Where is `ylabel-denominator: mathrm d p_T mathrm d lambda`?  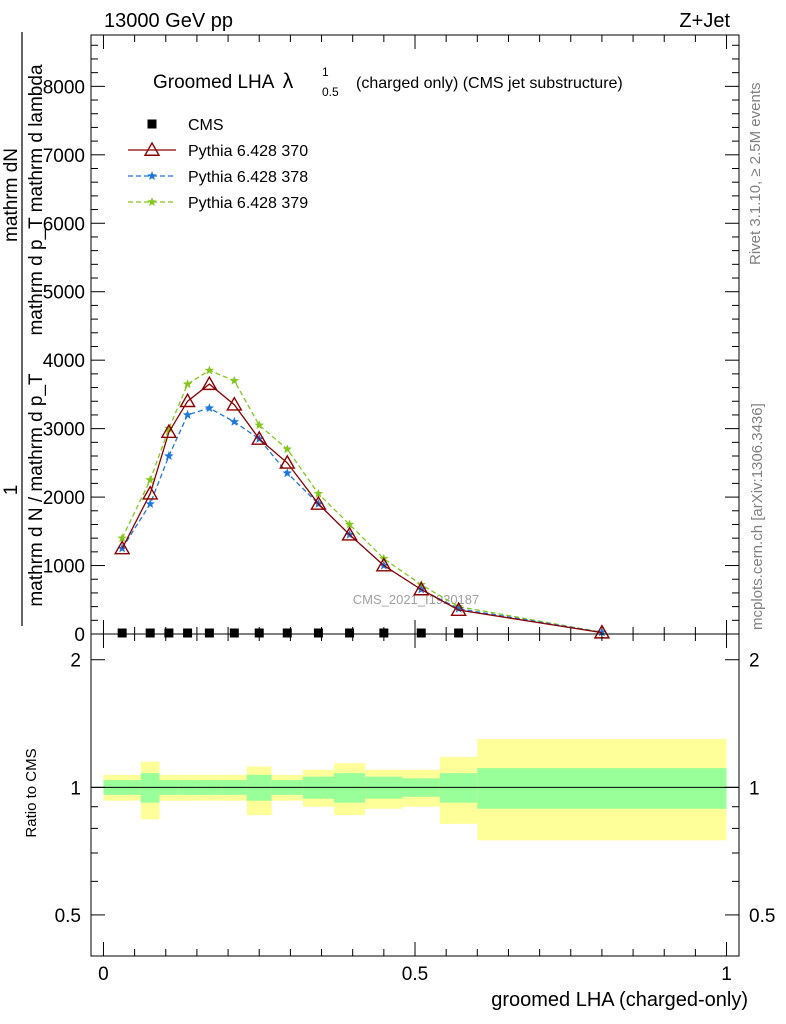
ylabel-denominator: mathrm d p_T mathrm d lambda is located at coordinates (36, 199).